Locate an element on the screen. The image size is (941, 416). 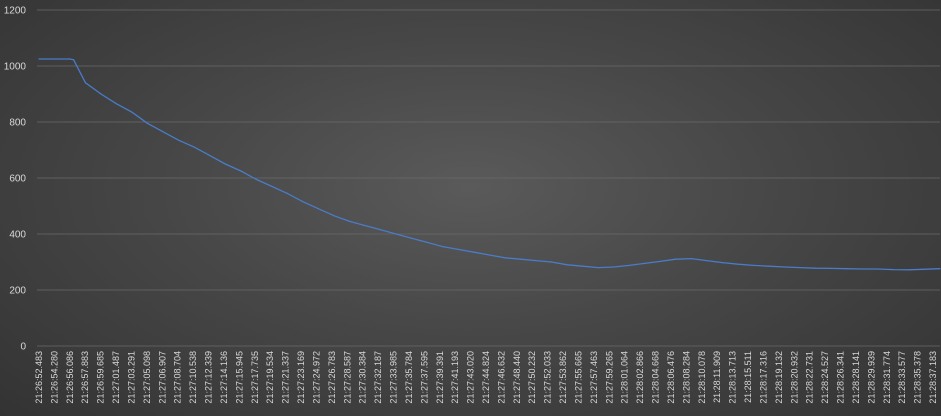
x-tick-label: 21:27:52.033 is located at coordinates (548, 377).